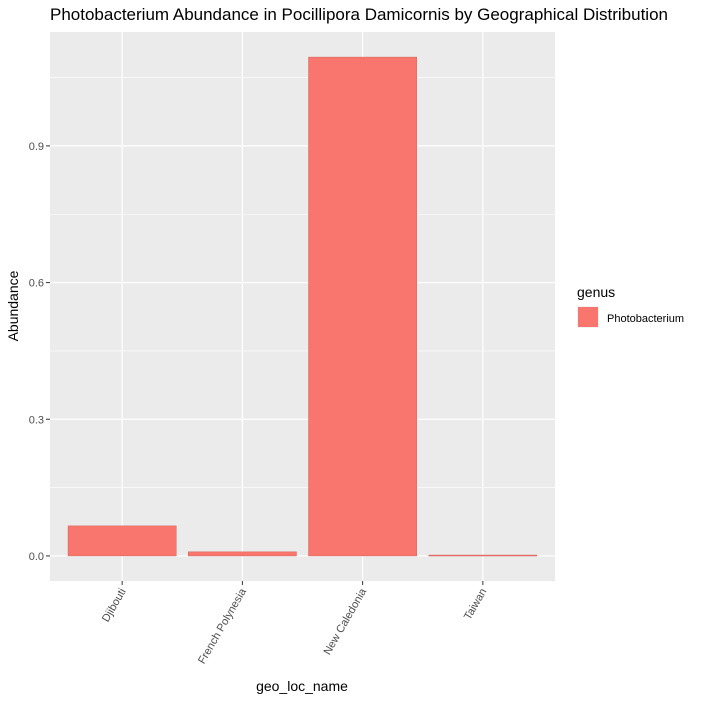 Image resolution: width=707 pixels, height=702 pixels. Describe the element at coordinates (36, 284) in the screenshot. I see `y-tick-label: 0.6` at that location.